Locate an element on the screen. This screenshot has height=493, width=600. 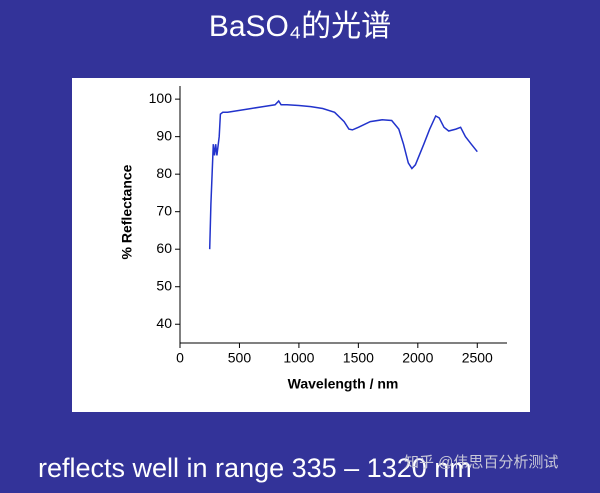
x-tick-label: 2500 is located at coordinates (477, 358).